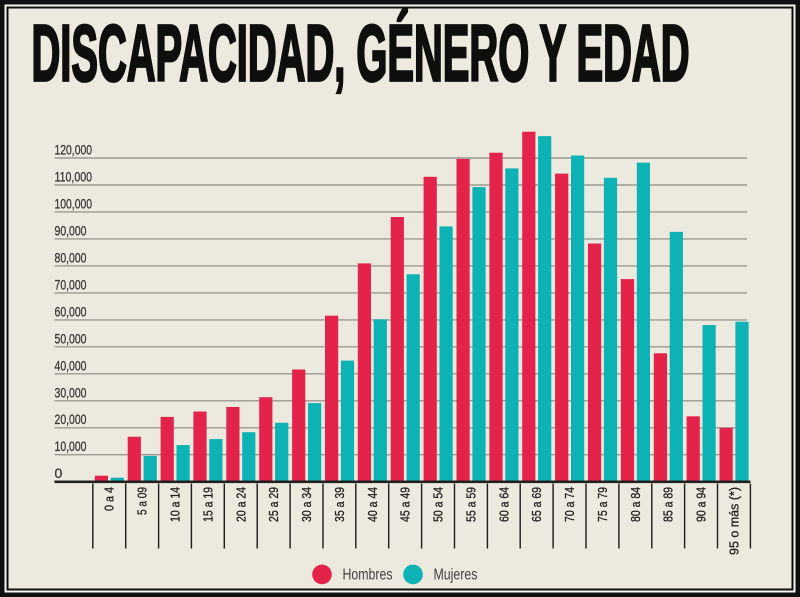  Describe the element at coordinates (71, 446) in the screenshot. I see `svg-text: 10,000` at that location.